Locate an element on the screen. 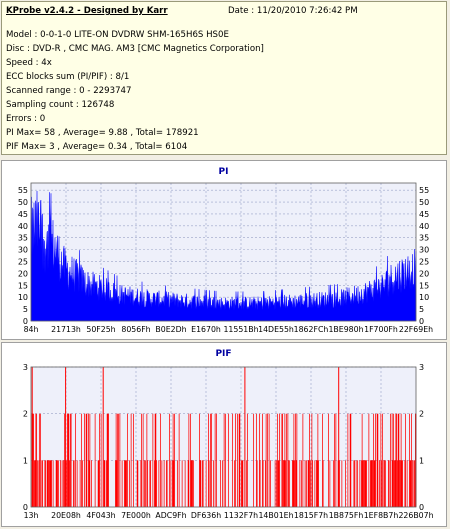  y-tick-label-right: 15 is located at coordinates (424, 285).